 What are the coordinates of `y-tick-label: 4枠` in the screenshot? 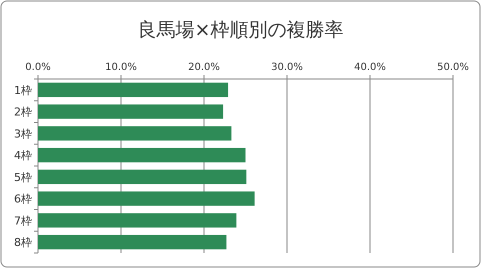 It's located at (23, 155).